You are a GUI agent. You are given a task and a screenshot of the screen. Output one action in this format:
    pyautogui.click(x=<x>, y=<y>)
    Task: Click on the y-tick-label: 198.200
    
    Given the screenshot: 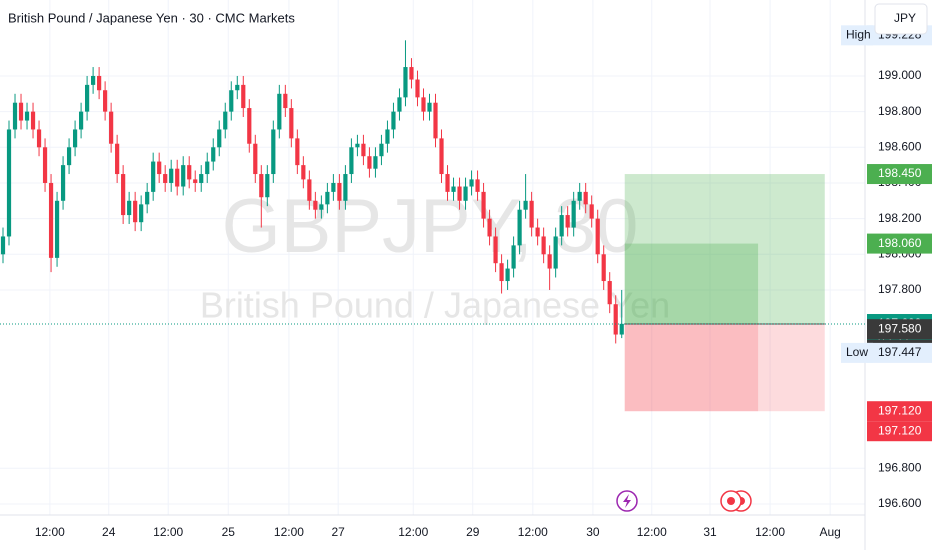 What is the action you would take?
    pyautogui.click(x=900, y=218)
    